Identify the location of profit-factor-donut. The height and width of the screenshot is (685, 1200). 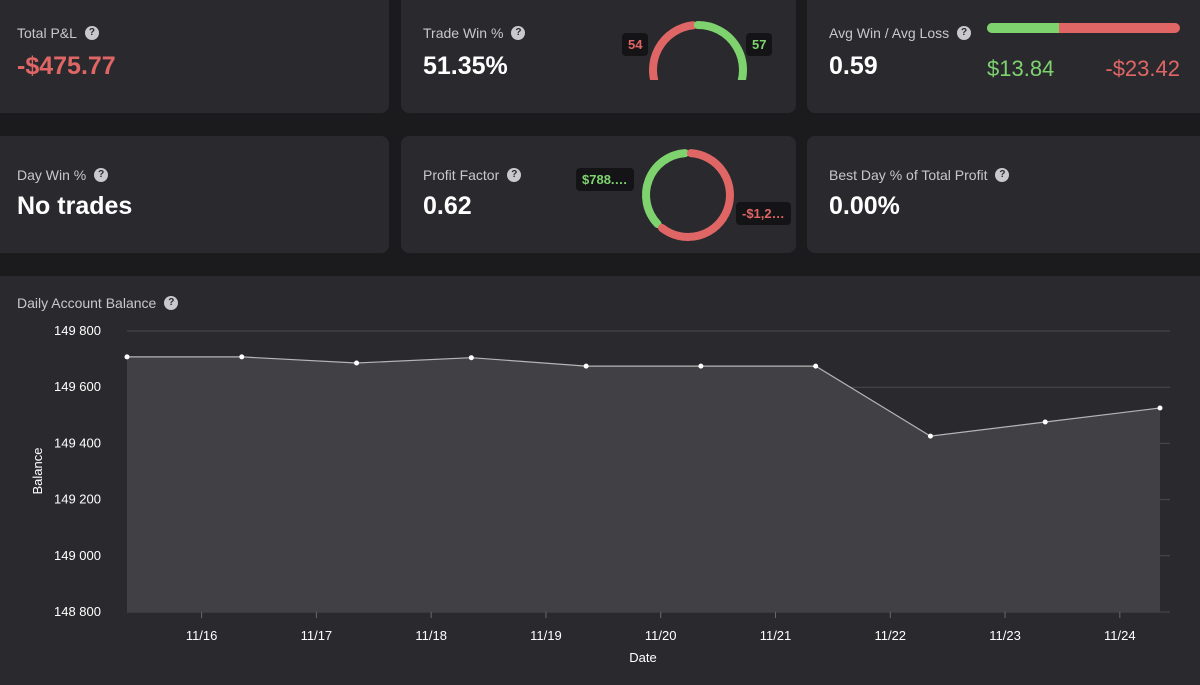
(688, 195).